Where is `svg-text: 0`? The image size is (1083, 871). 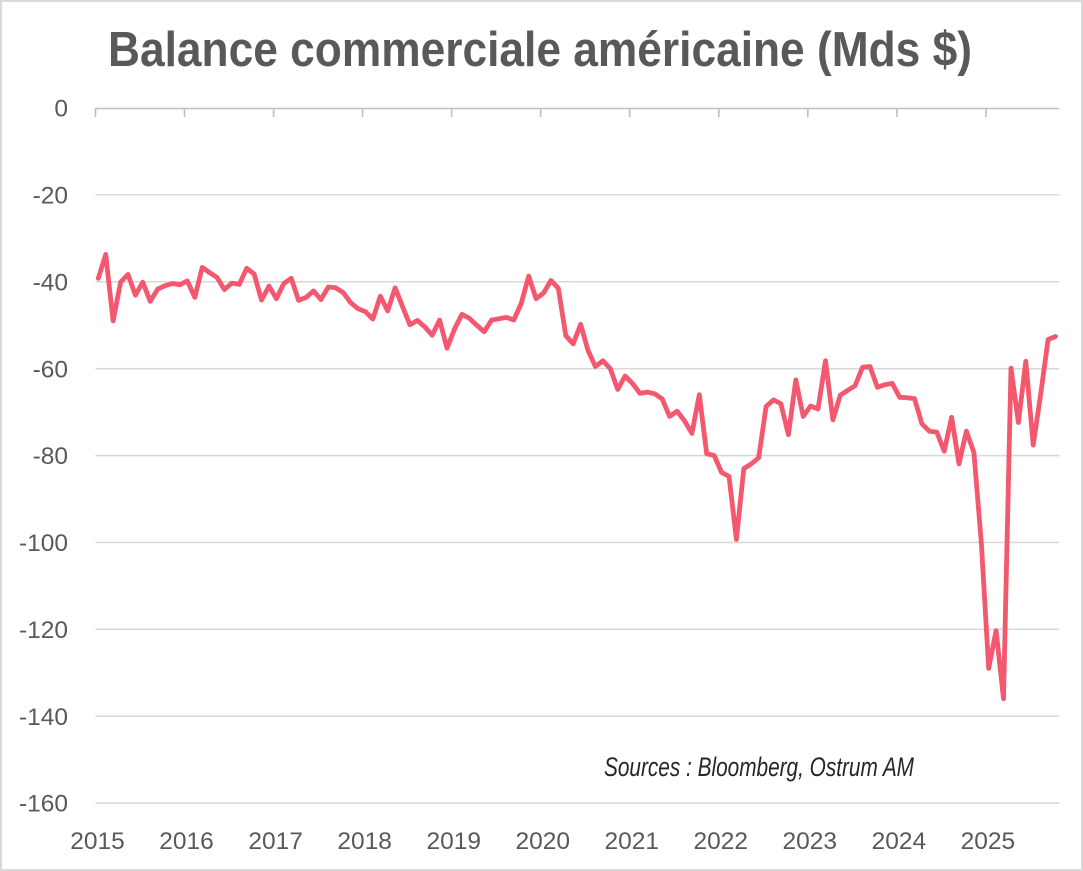
svg-text: 0 is located at coordinates (61, 109).